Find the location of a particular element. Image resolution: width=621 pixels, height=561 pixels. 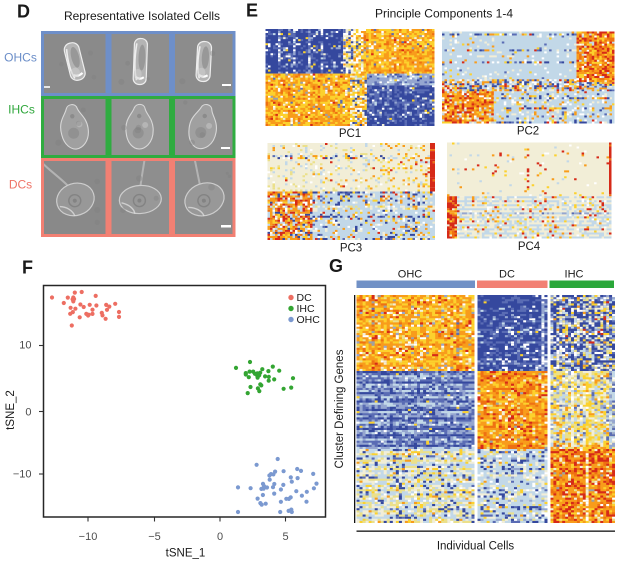

svg-text: −5 is located at coordinates (154, 537).